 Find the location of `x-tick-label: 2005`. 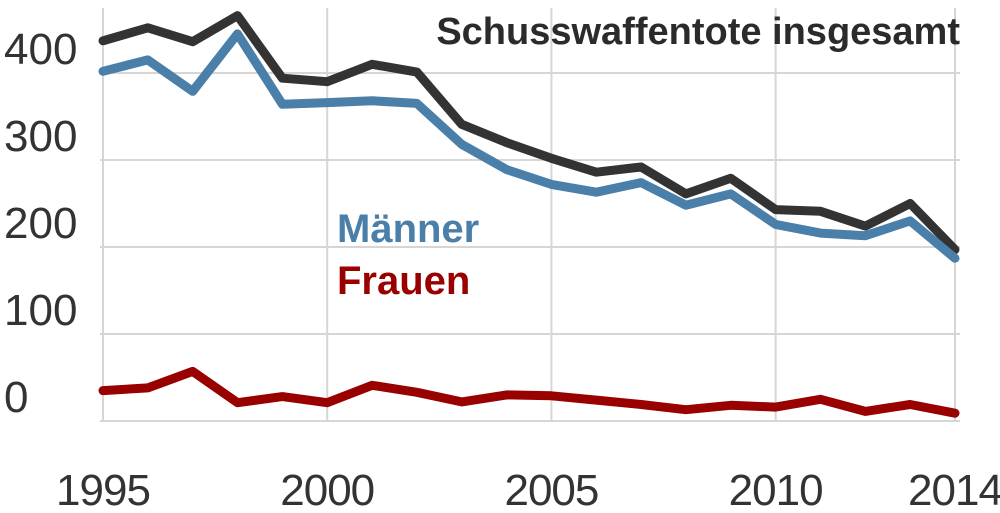

x-tick-label: 2005 is located at coordinates (551, 489).